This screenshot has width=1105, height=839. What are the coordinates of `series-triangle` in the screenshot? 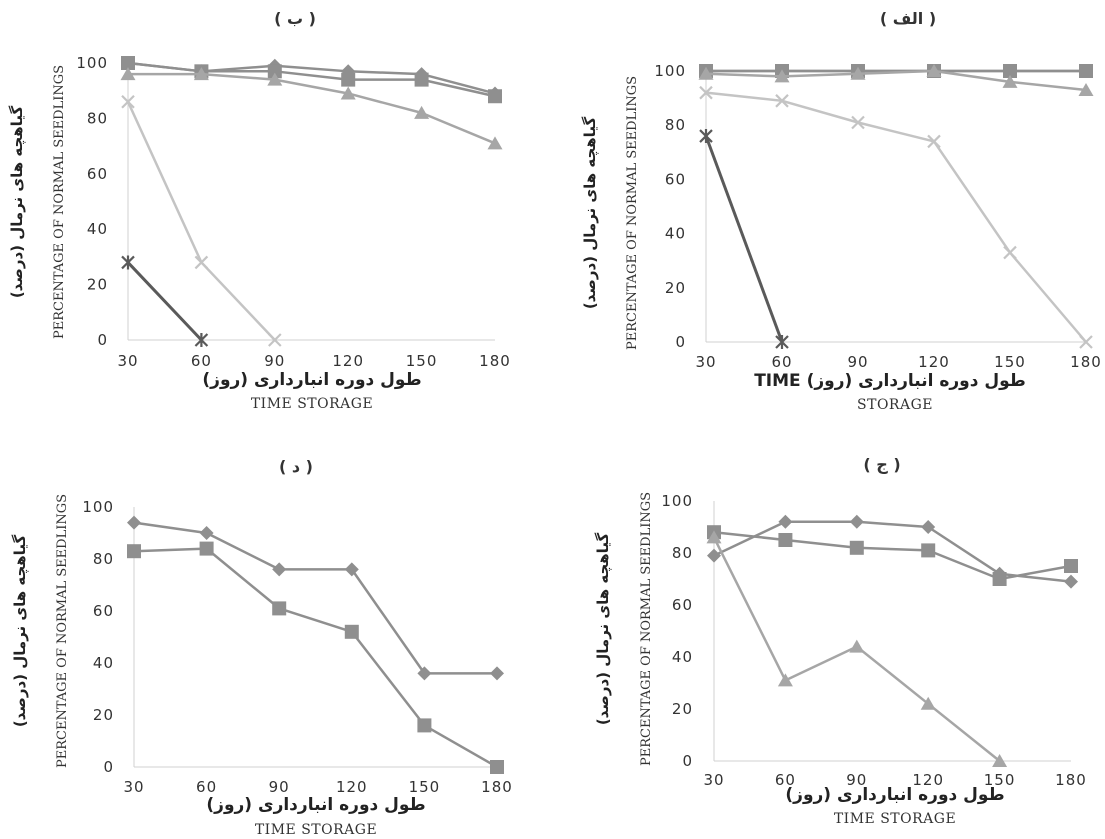 It's located at (857, 648).